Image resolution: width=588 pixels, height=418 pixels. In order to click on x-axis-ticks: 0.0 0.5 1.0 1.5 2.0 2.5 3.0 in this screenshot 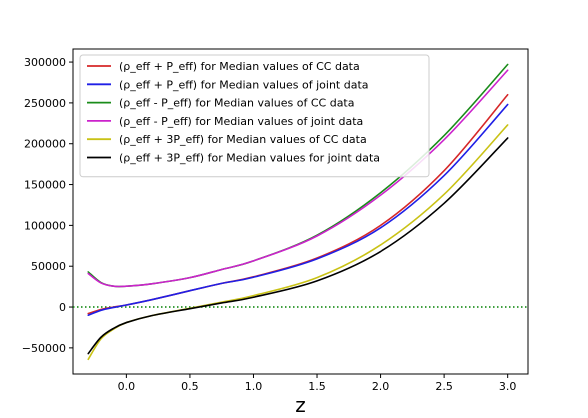, I will do `click(317, 383)`.